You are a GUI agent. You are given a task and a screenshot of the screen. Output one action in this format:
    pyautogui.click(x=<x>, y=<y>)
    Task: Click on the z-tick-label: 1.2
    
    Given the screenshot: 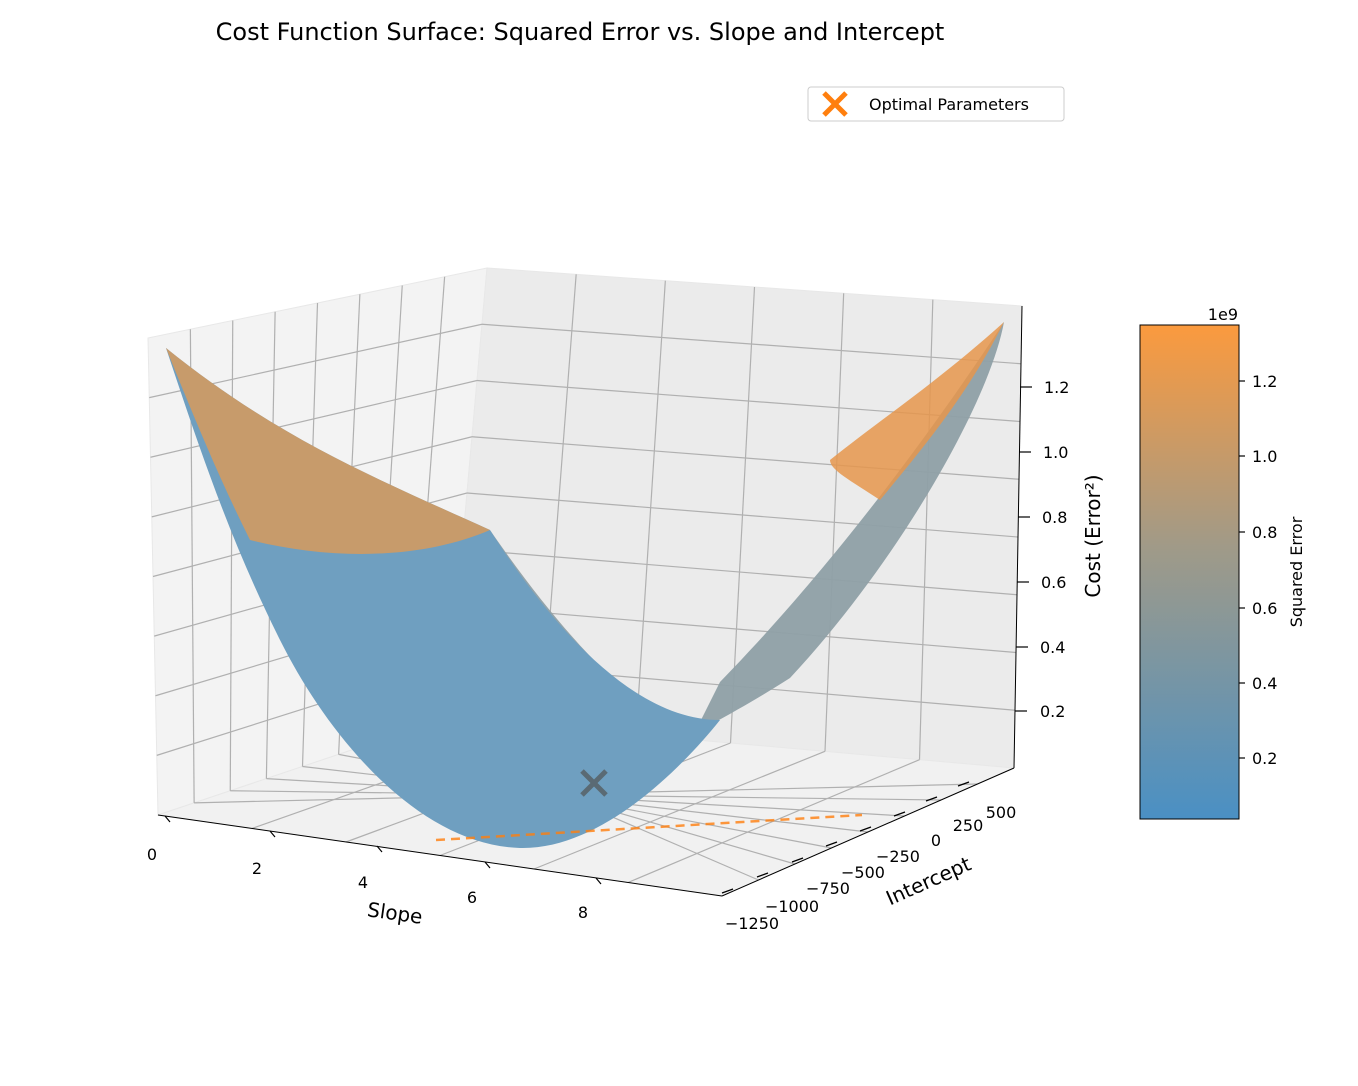 What is the action you would take?
    pyautogui.click(x=1056, y=387)
    